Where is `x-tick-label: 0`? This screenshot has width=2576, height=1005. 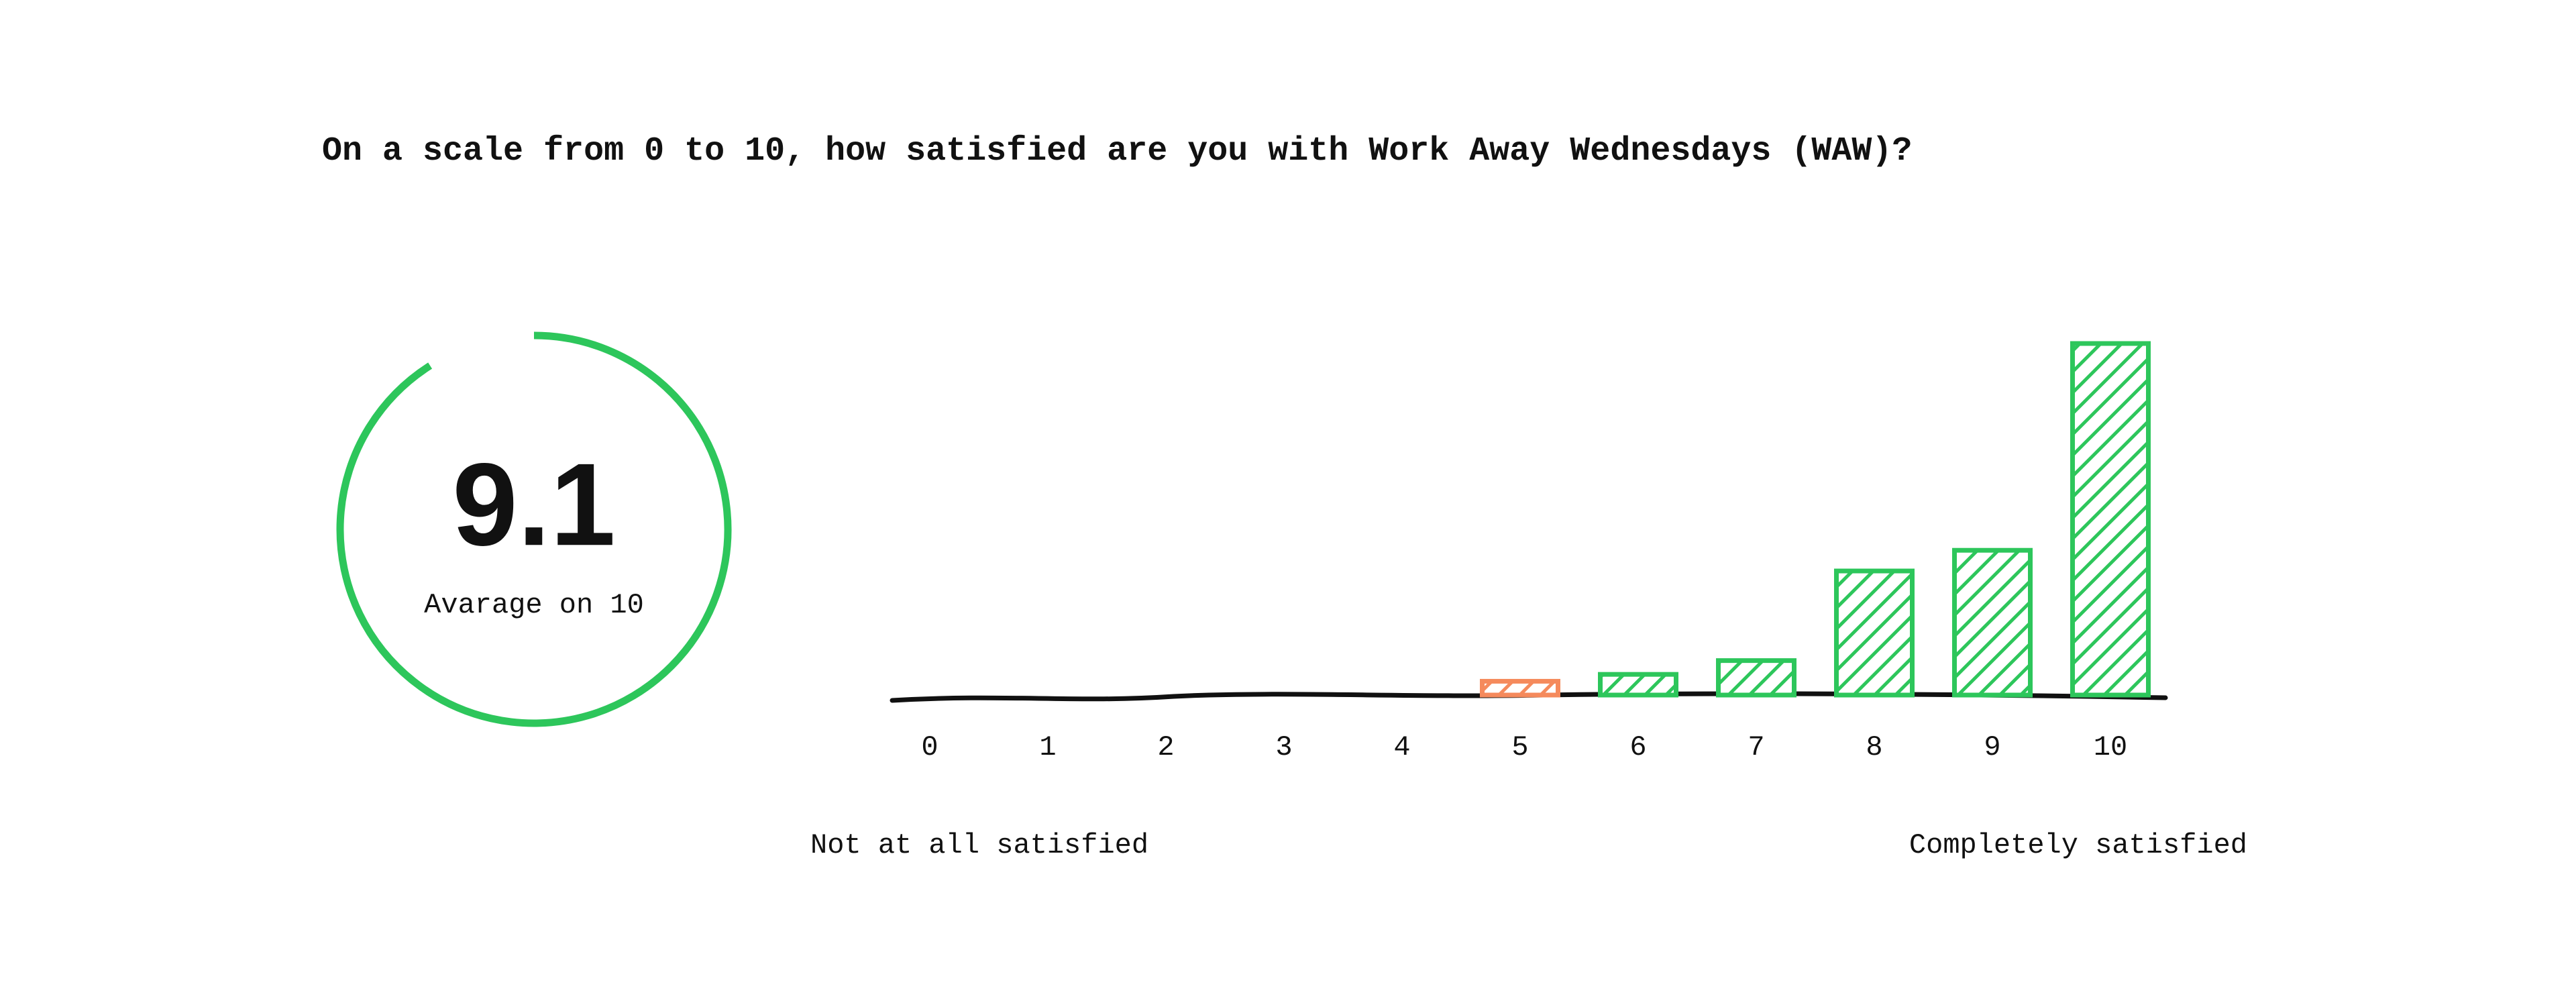 x-tick-label: 0 is located at coordinates (929, 747).